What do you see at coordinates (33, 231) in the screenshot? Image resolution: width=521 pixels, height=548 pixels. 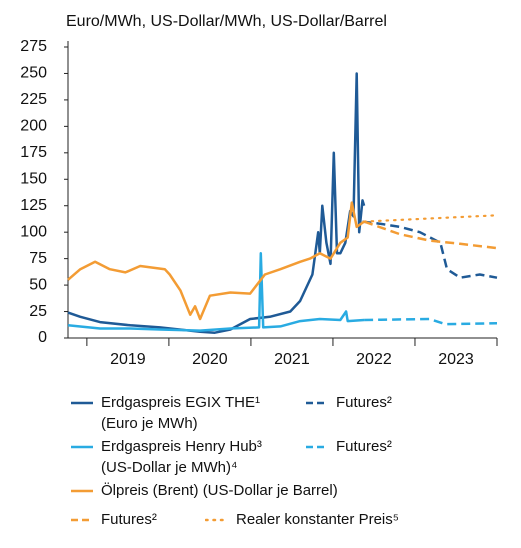 I see `y-tick-label: 100` at bounding box center [33, 231].